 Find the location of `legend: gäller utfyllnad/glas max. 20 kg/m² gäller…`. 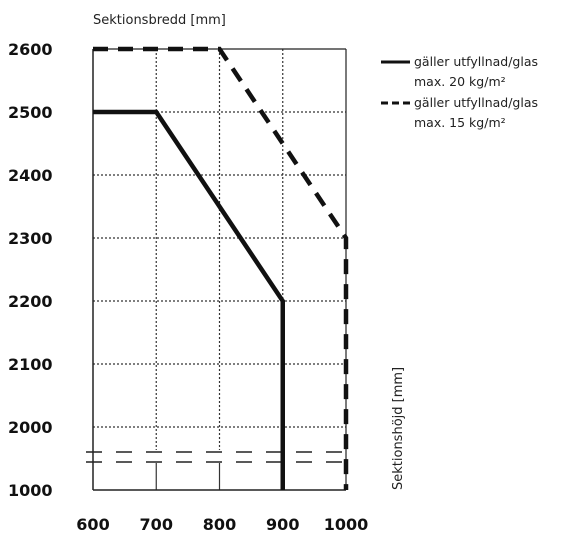

legend: gäller utfyllnad/glas max. 20 kg/m² gäller… is located at coordinates (459, 92).